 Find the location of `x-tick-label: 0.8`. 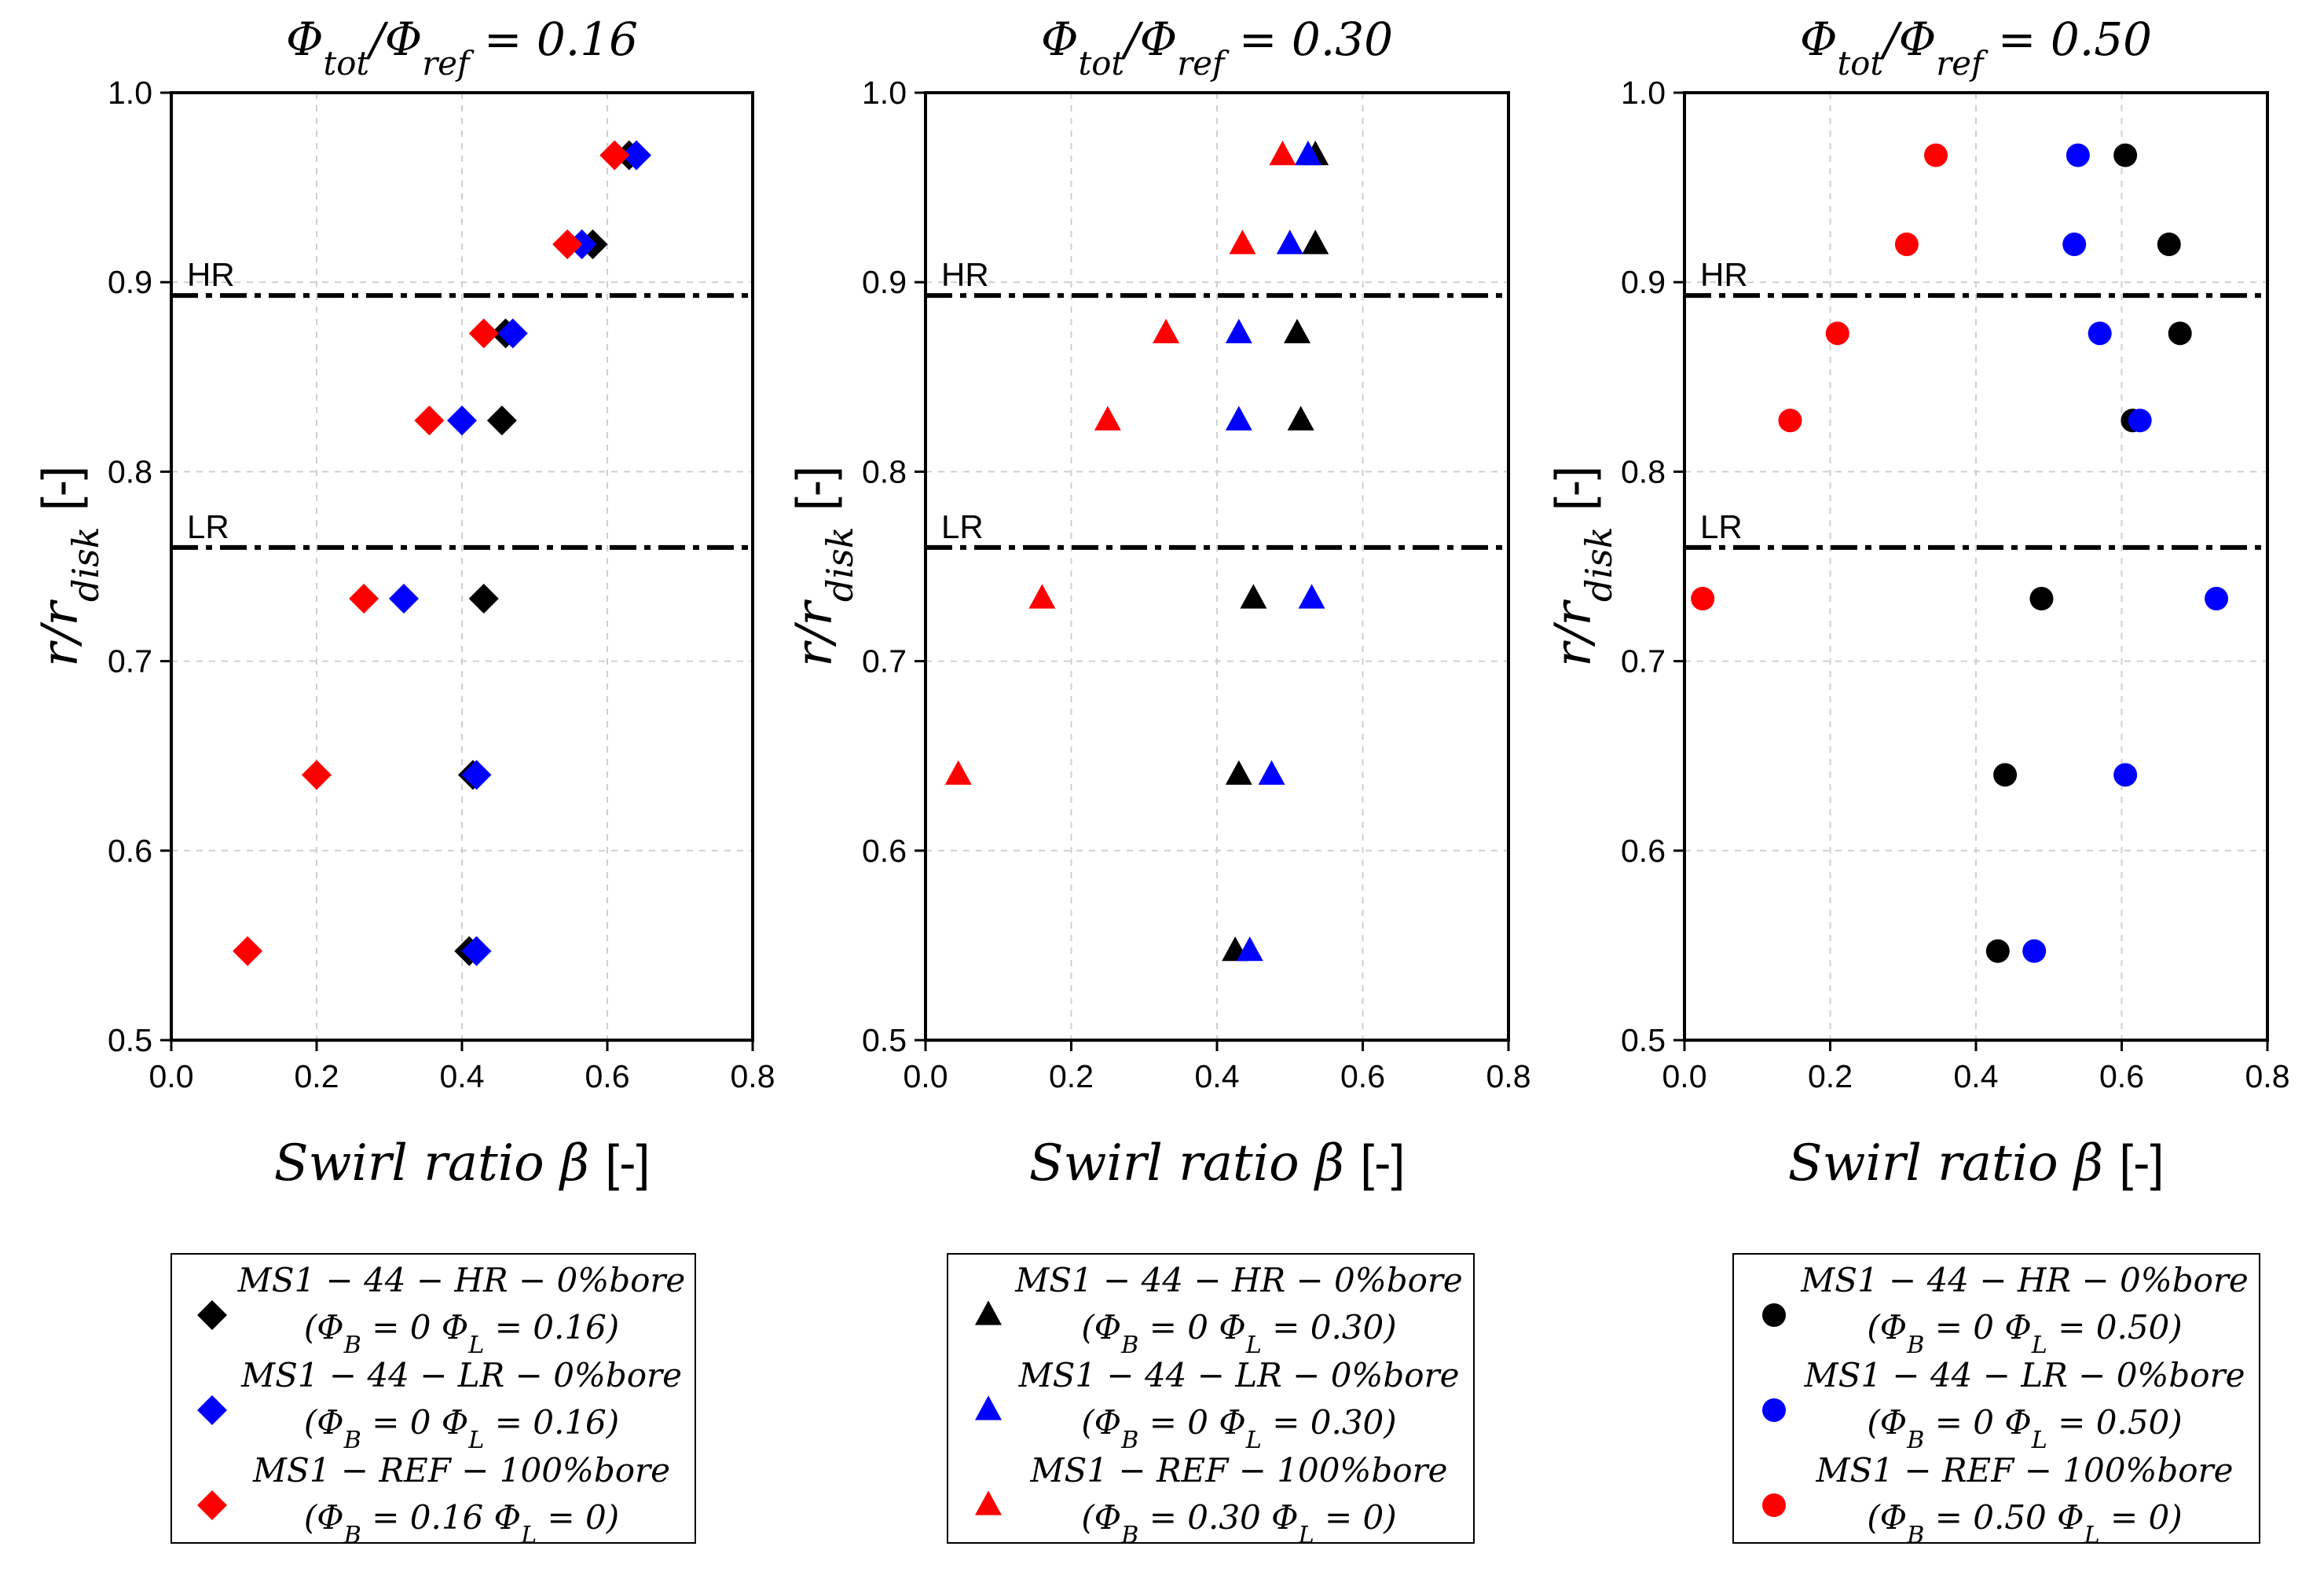

x-tick-label: 0.8 is located at coordinates (753, 1076).